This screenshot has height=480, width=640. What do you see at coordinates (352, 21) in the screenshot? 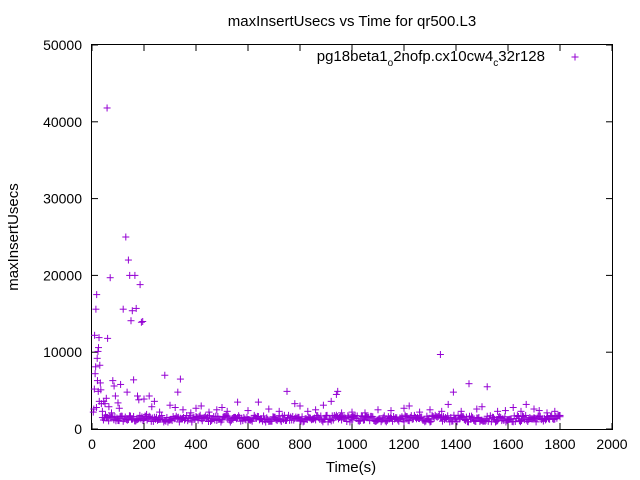
I see `chart-title: maxInsertUsecs vs Time for qr500.L3` at bounding box center [352, 21].